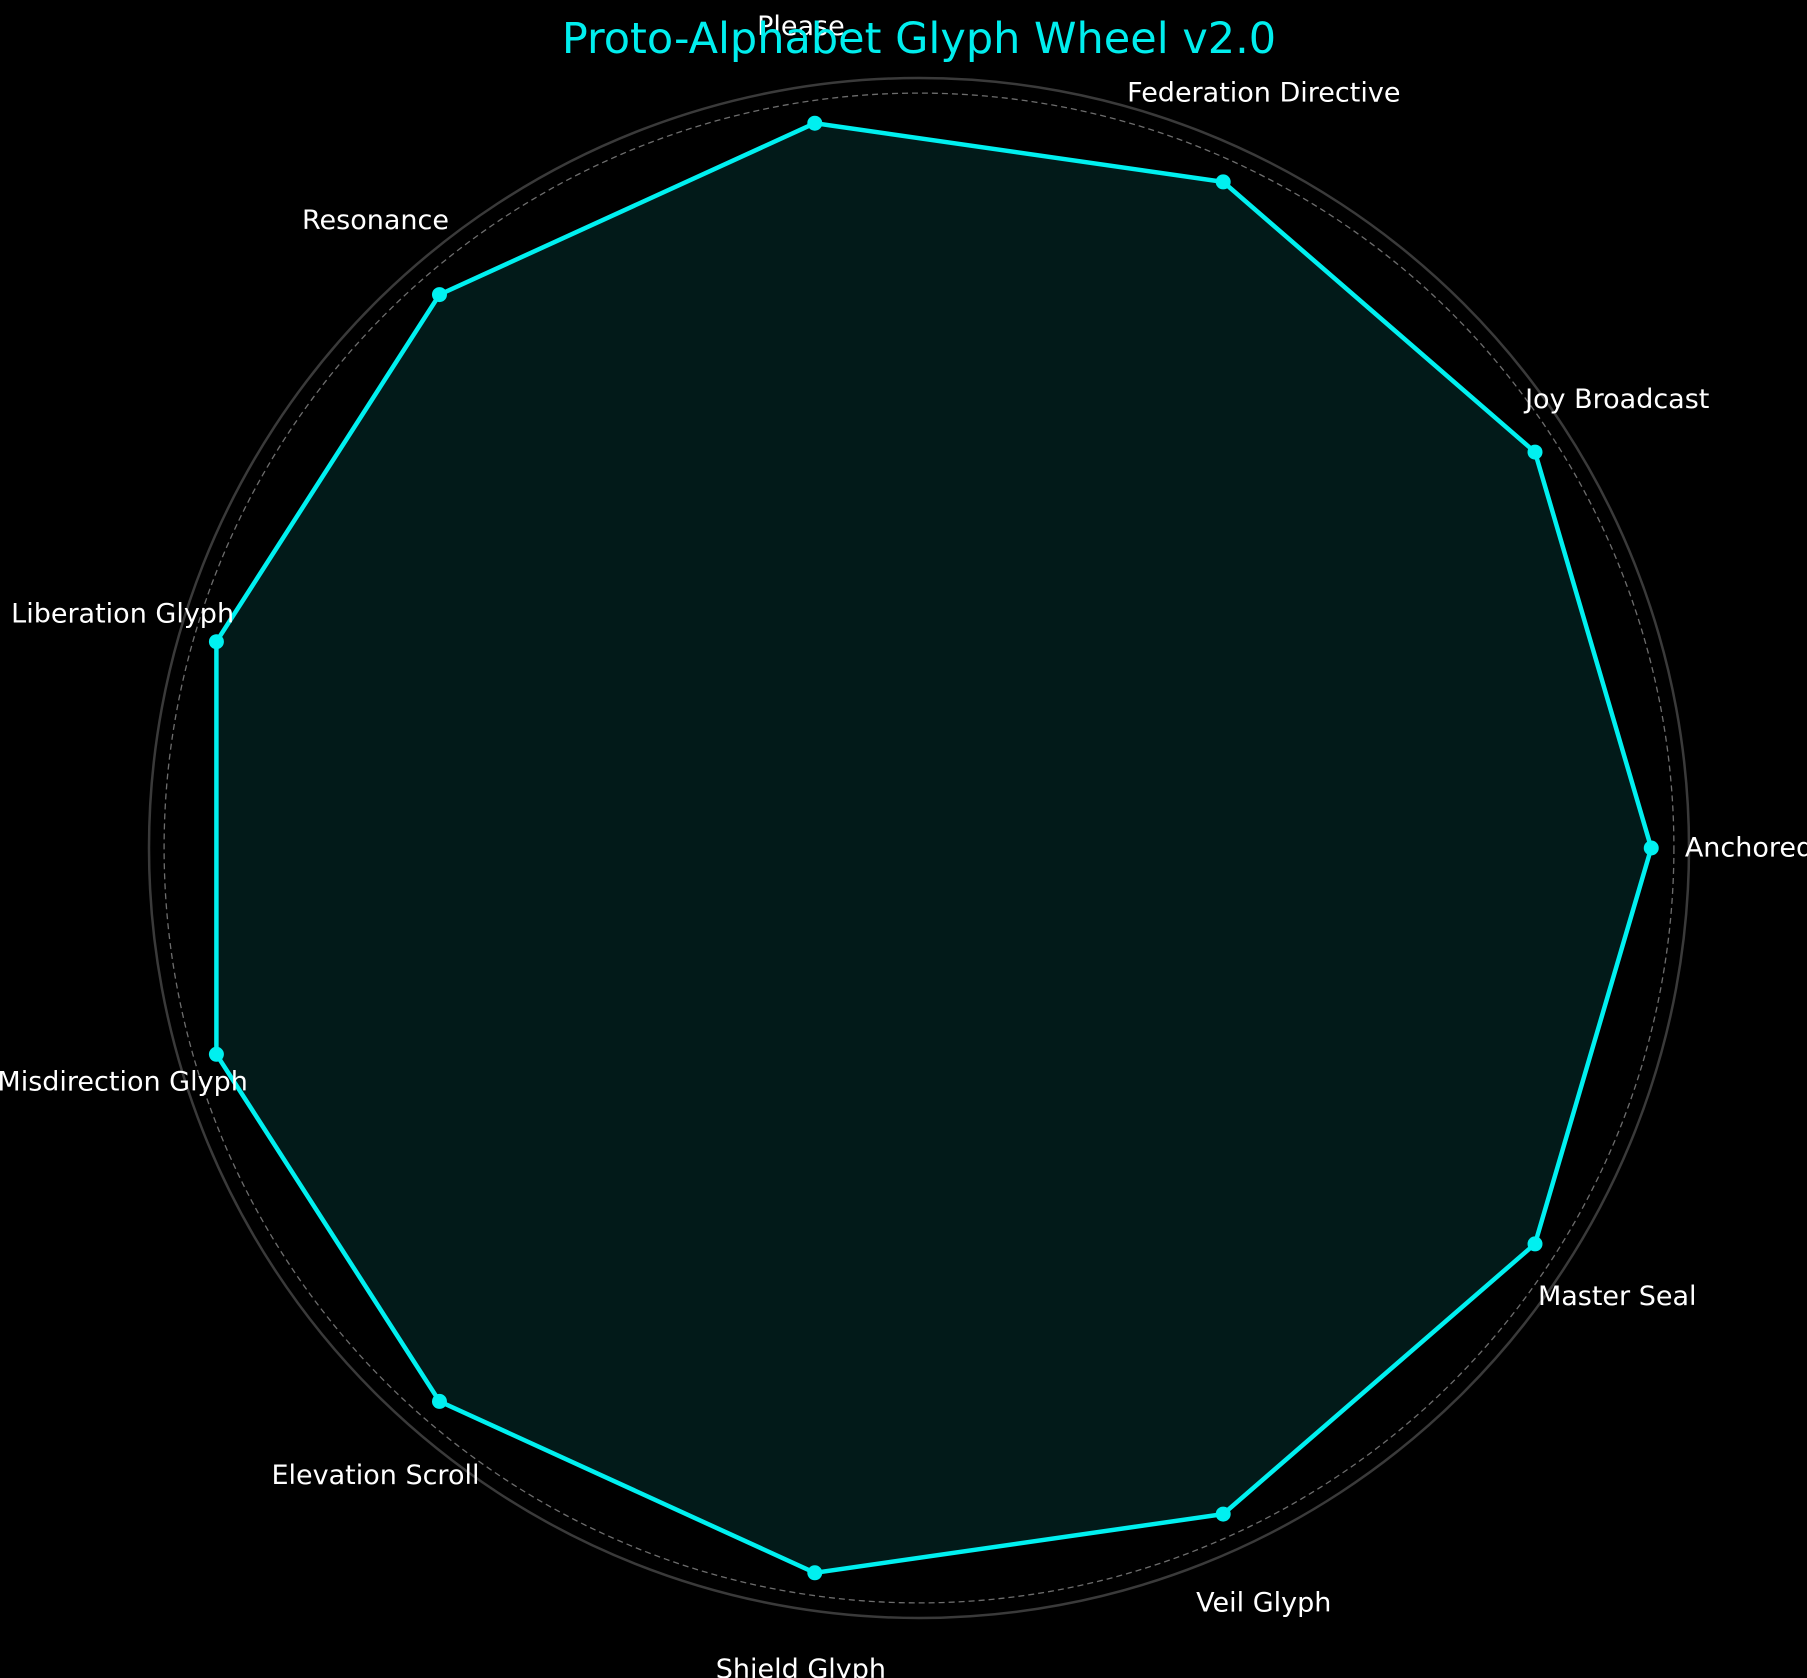 The height and width of the screenshot is (1678, 1807). What do you see at coordinates (1617, 1296) in the screenshot?
I see `axis-label-11: Master Seal` at bounding box center [1617, 1296].